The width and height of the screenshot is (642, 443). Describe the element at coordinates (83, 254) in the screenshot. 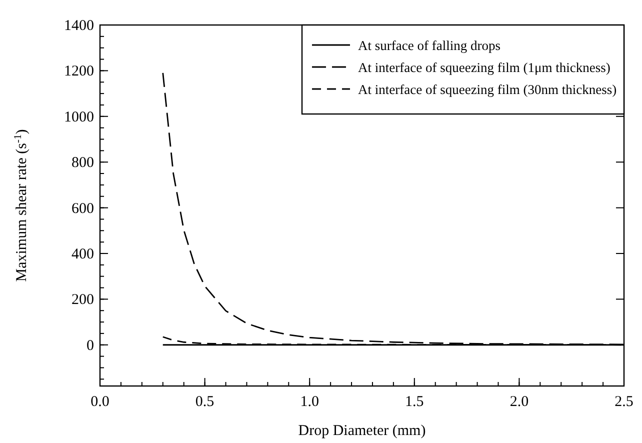

I see `y-tick-label: 400` at that location.